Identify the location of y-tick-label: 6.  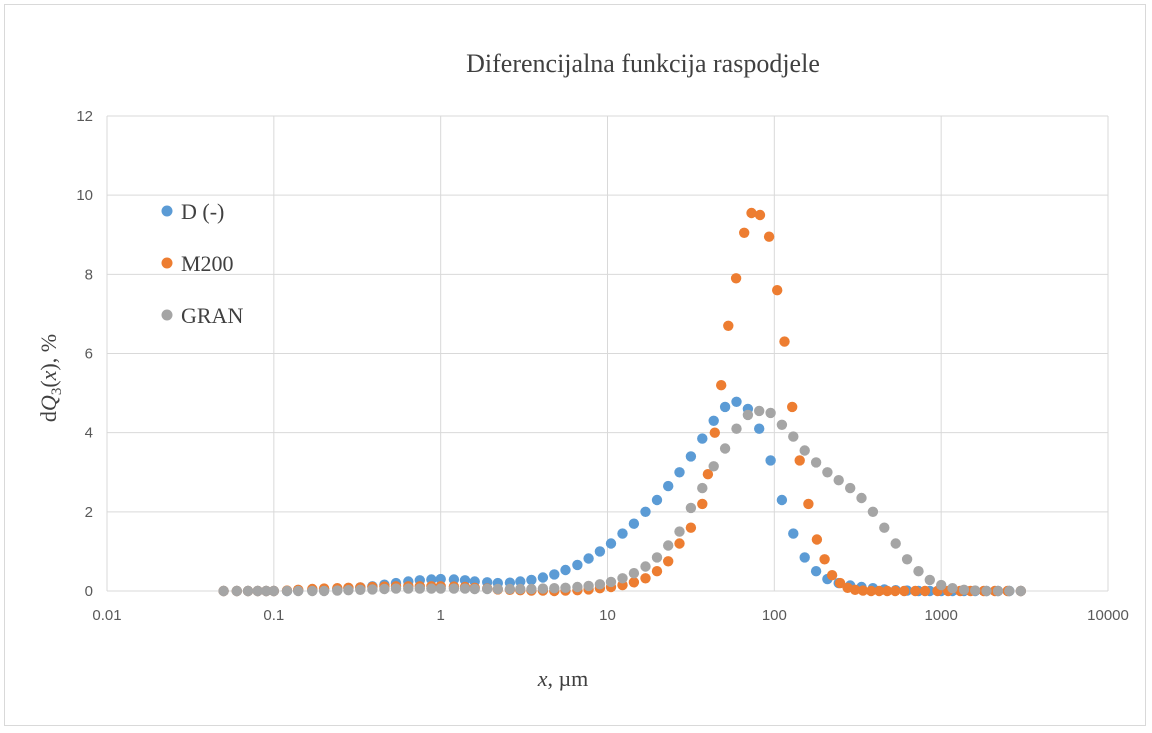
(89, 354).